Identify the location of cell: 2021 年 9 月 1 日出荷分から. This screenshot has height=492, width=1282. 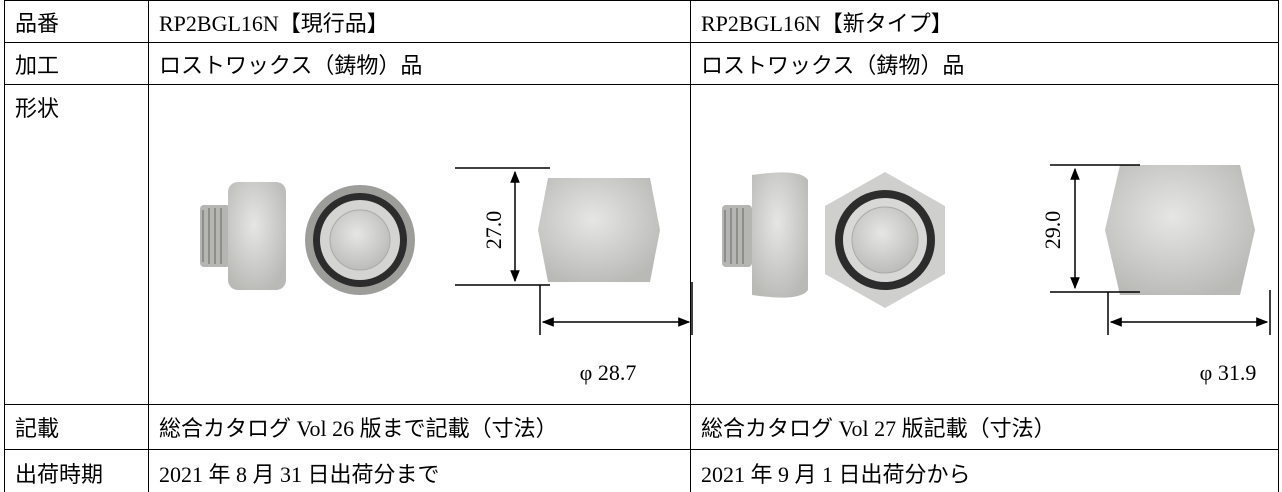
(984, 470).